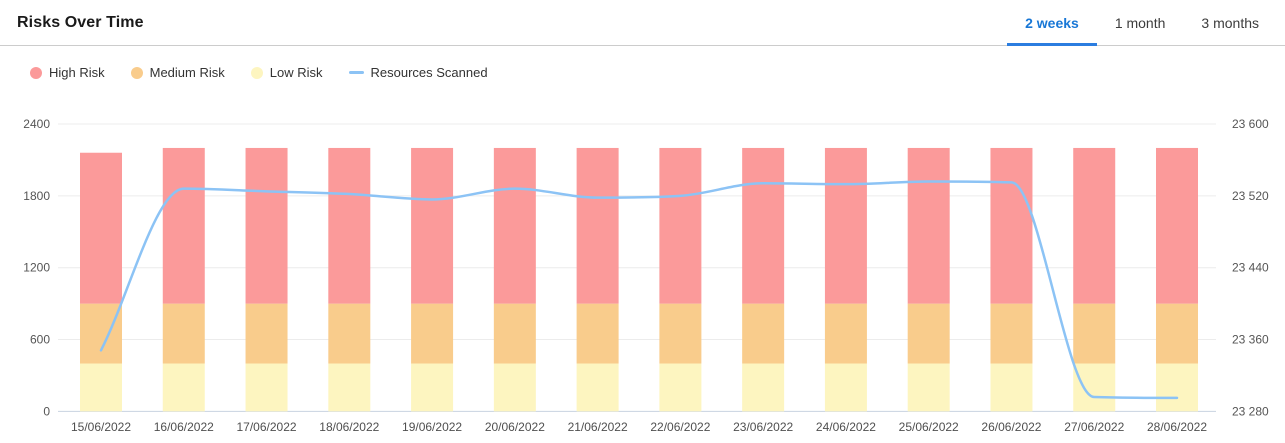 Image resolution: width=1285 pixels, height=443 pixels. I want to click on bar-18-06-2022, so click(349, 279).